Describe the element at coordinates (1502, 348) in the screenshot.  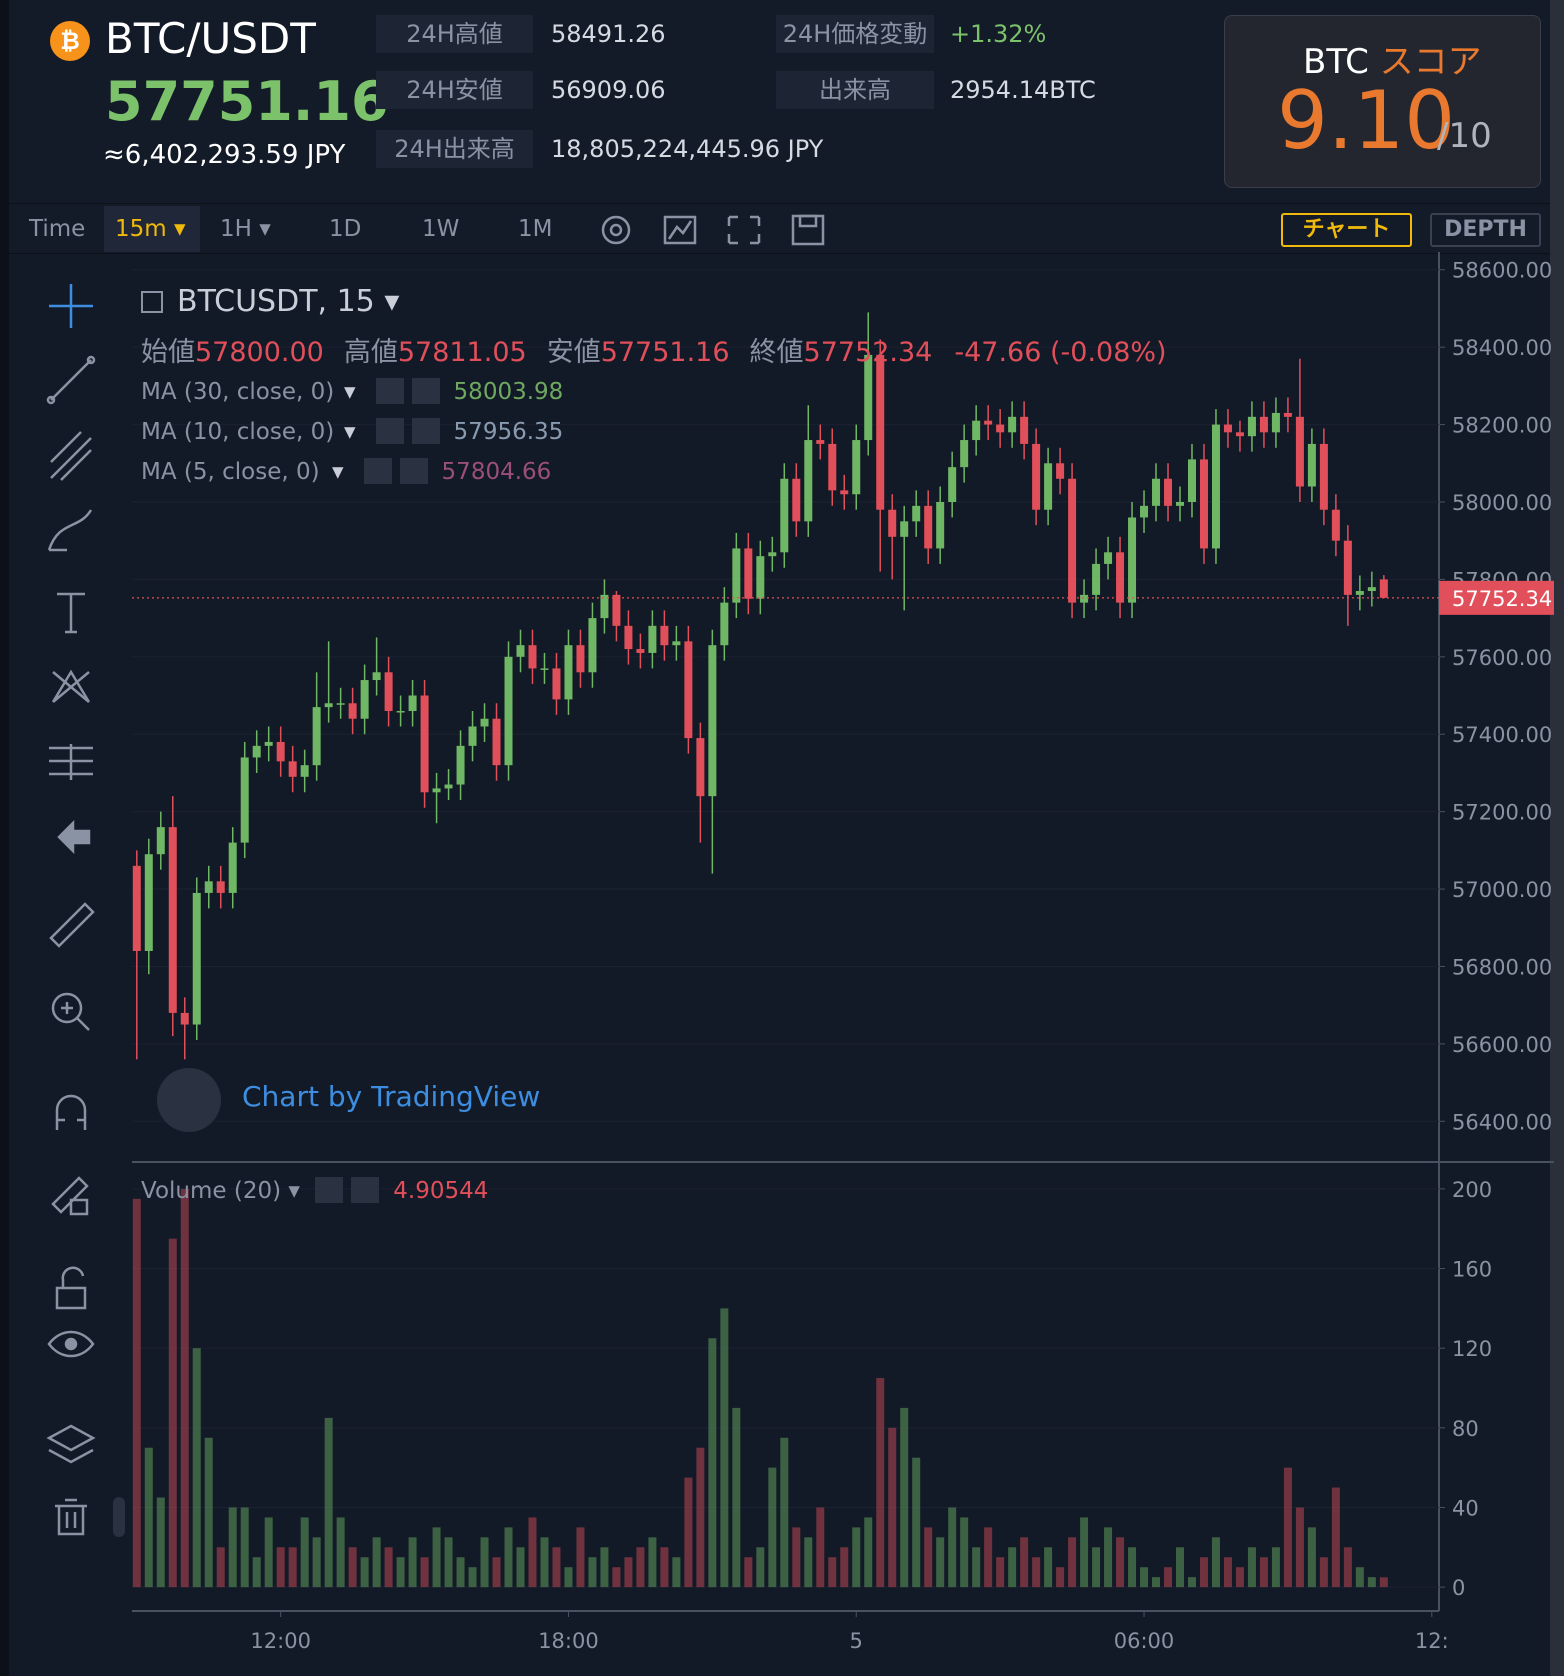
I see `y-tick-label: 58400.00` at that location.